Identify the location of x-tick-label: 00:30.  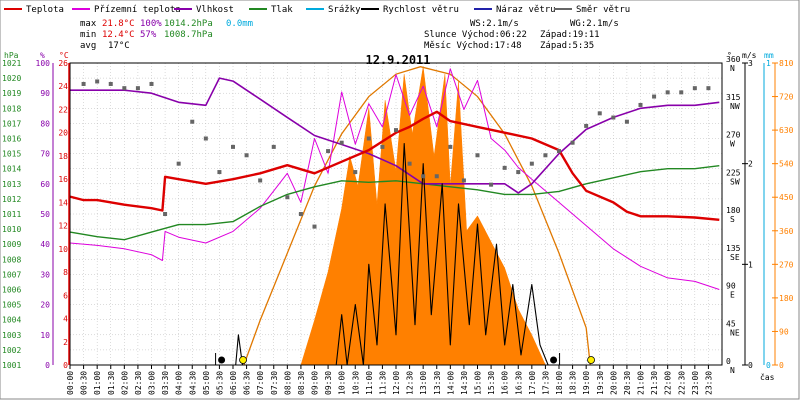
(84, 383).